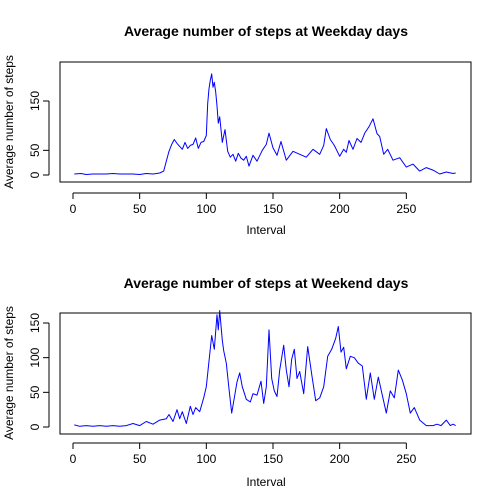 The image size is (504, 504). What do you see at coordinates (39, 134) in the screenshot?
I see `y-axis: 0 50 150` at bounding box center [39, 134].